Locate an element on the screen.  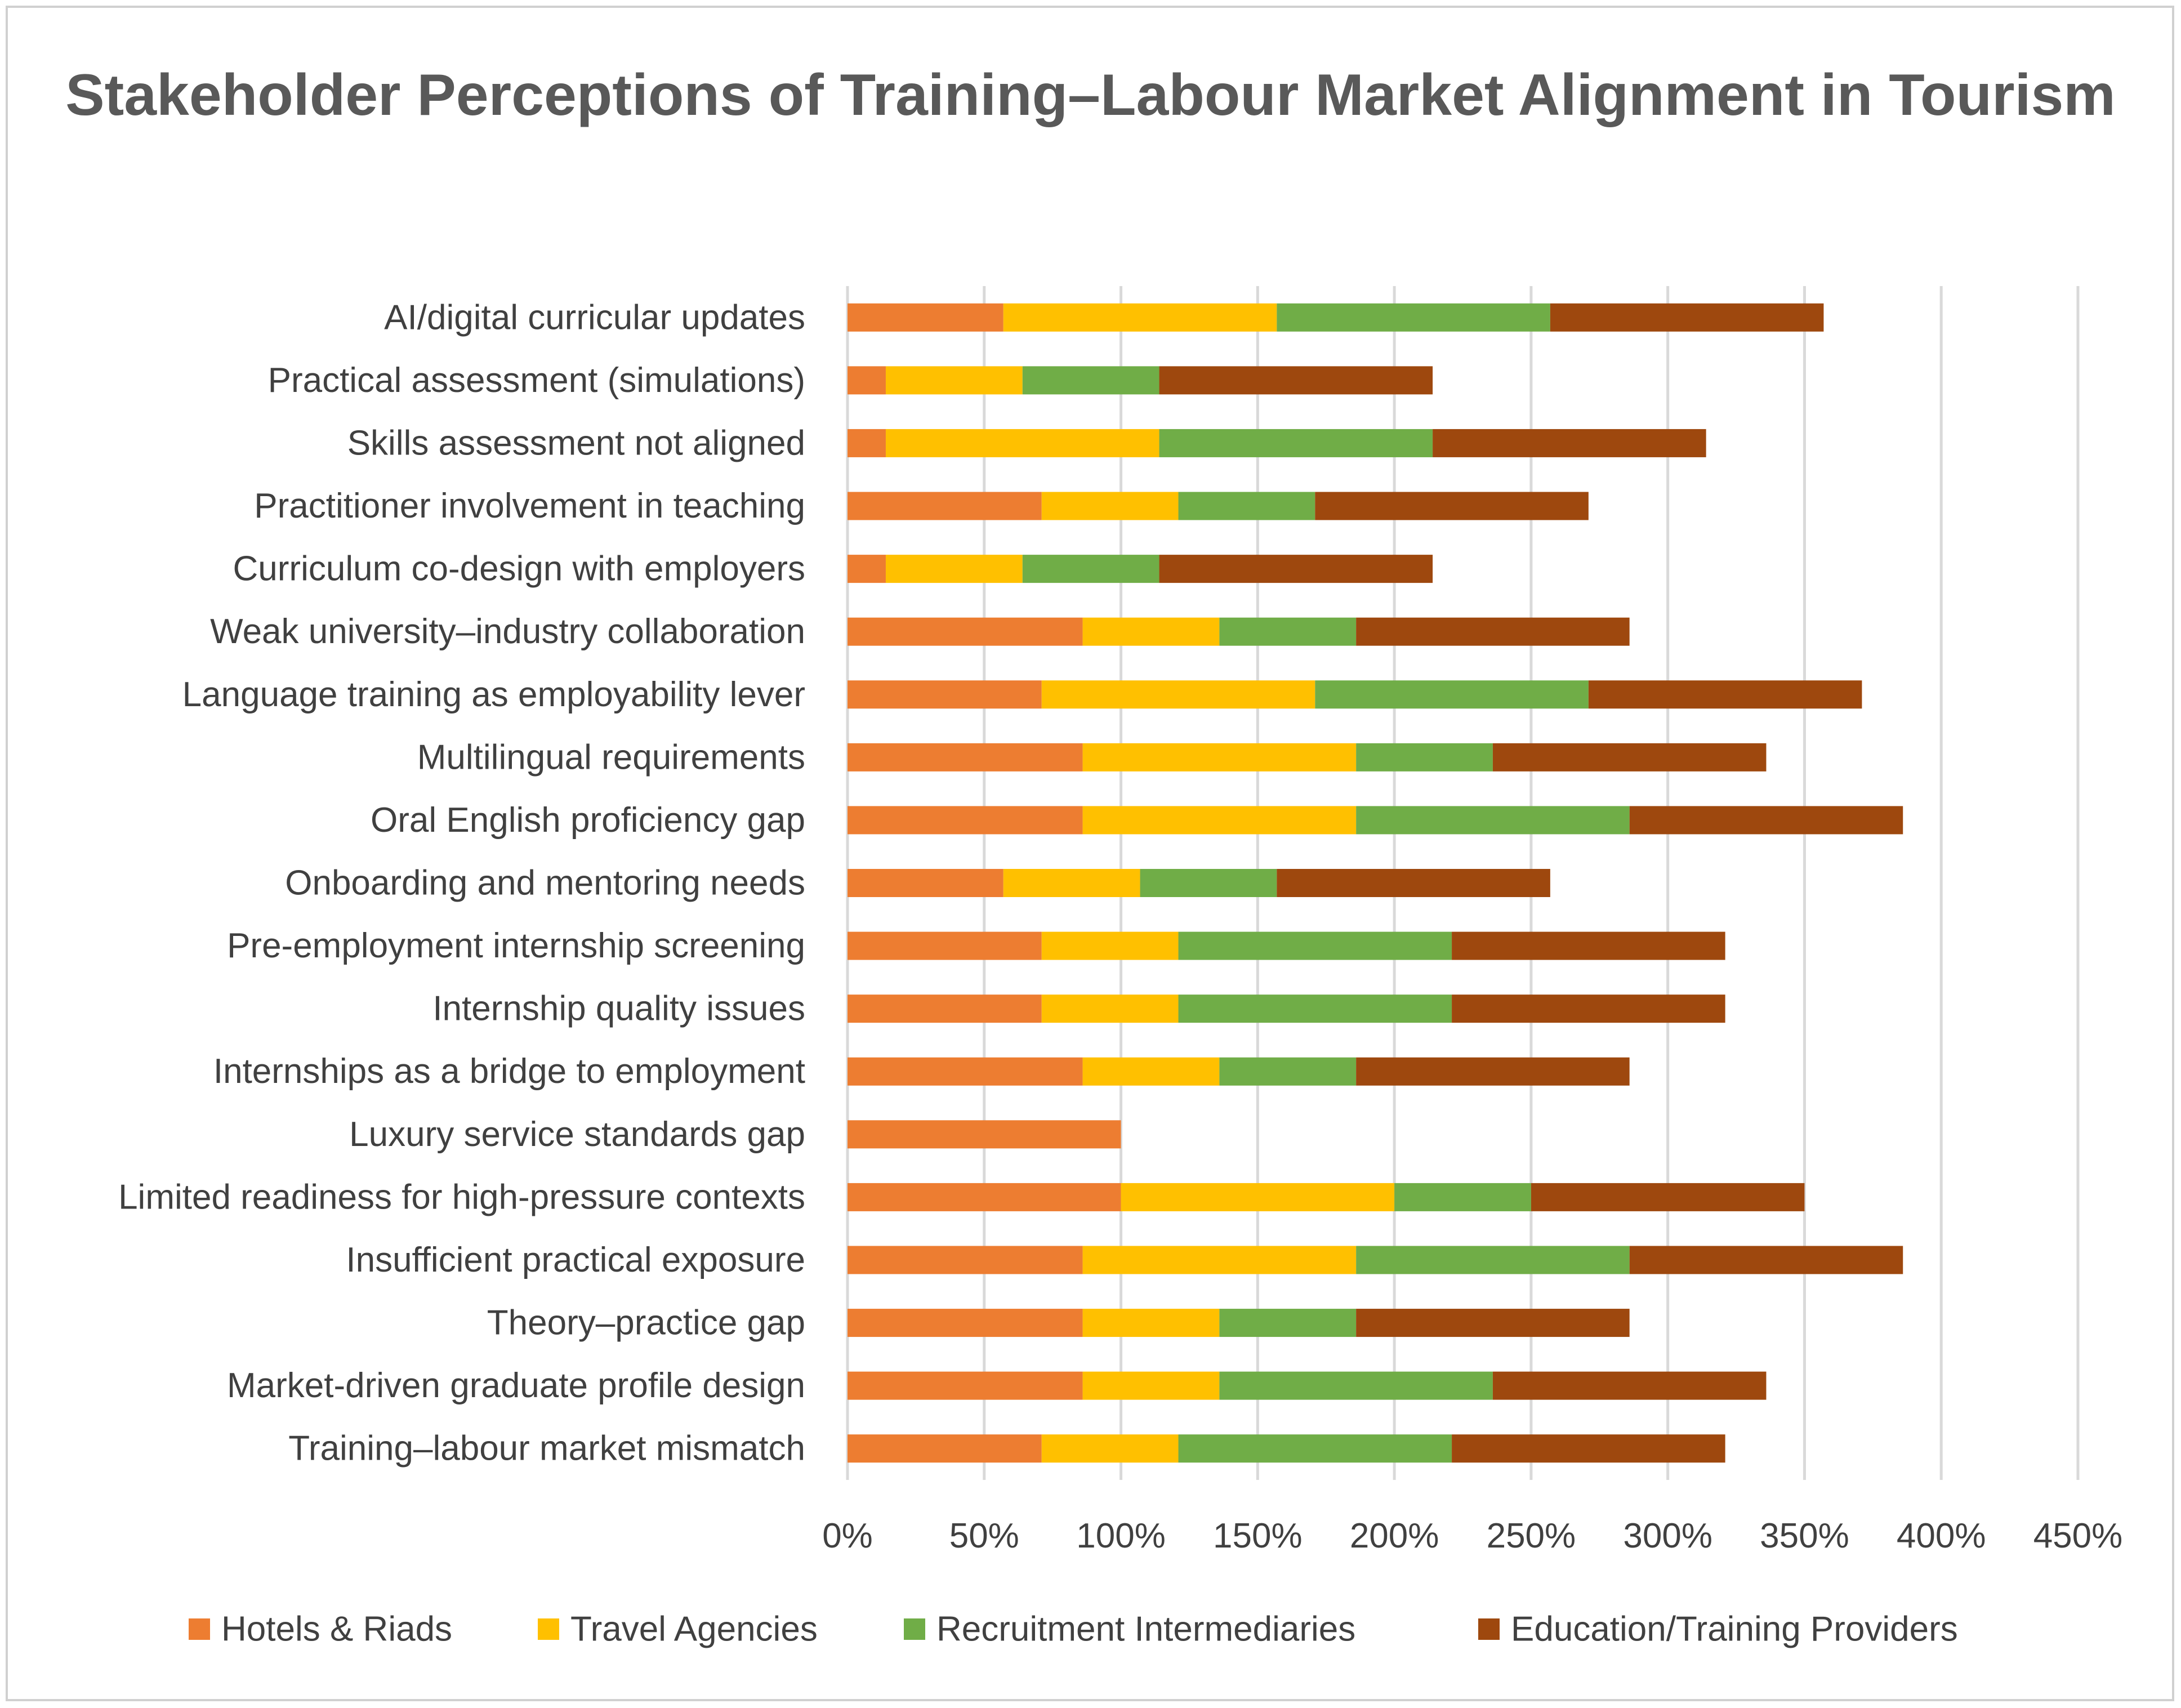
category-label: Oral English proficiency gap is located at coordinates (588, 820).